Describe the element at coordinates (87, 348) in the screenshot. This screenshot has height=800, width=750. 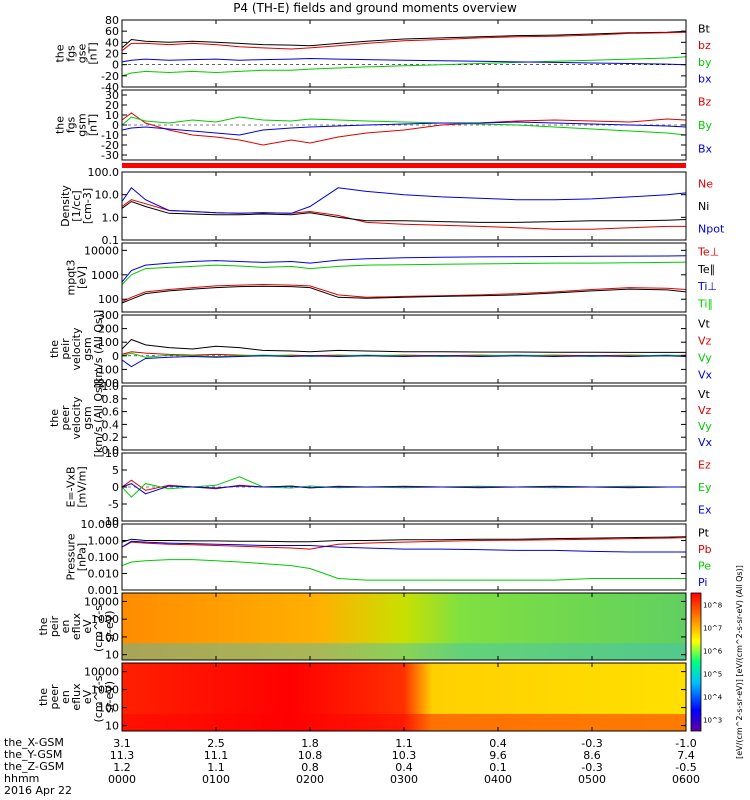
I see `y-axis-label: gsm` at that location.